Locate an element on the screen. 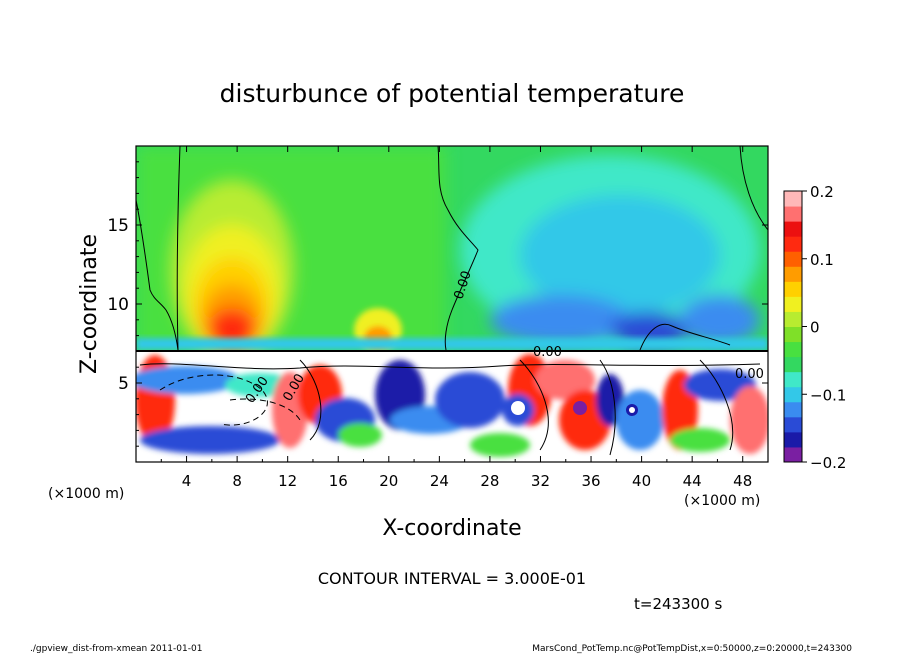 The image size is (904, 654). x-tick-label: 44 is located at coordinates (692, 481).